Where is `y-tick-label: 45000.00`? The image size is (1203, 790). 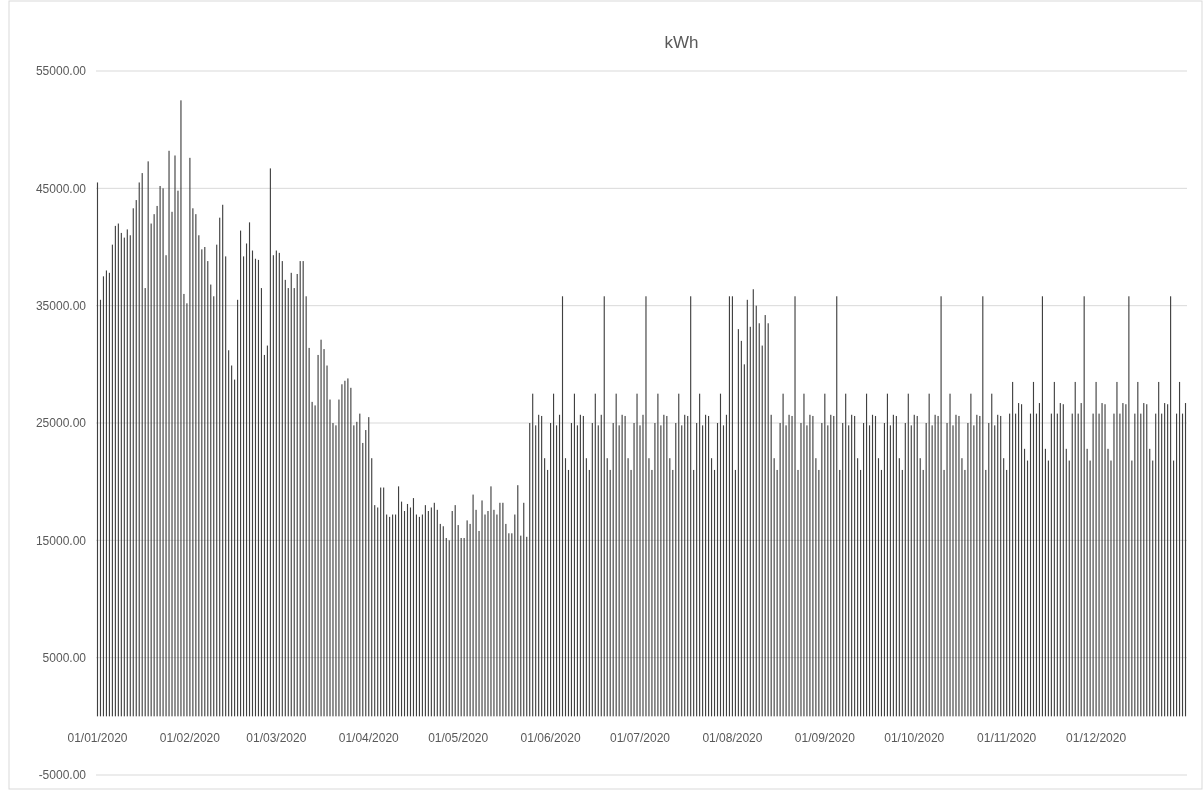 y-tick-label: 45000.00 is located at coordinates (61, 188).